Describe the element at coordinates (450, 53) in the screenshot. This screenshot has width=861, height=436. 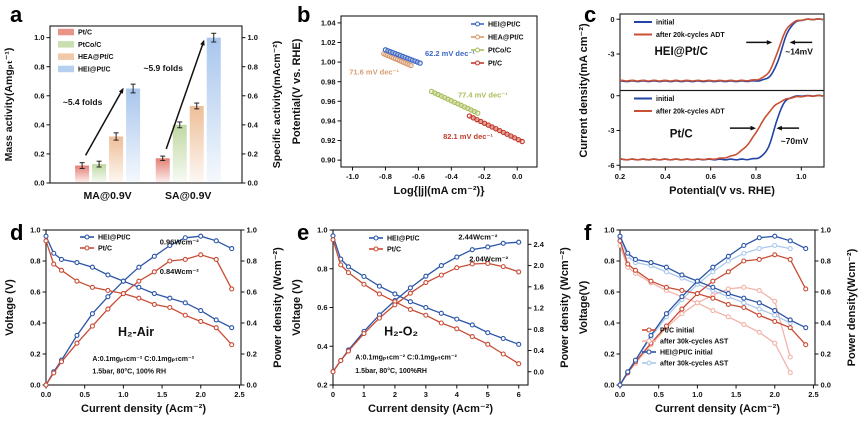
I see `slope-annotation: 62.2 mV dec⁻¹` at that location.